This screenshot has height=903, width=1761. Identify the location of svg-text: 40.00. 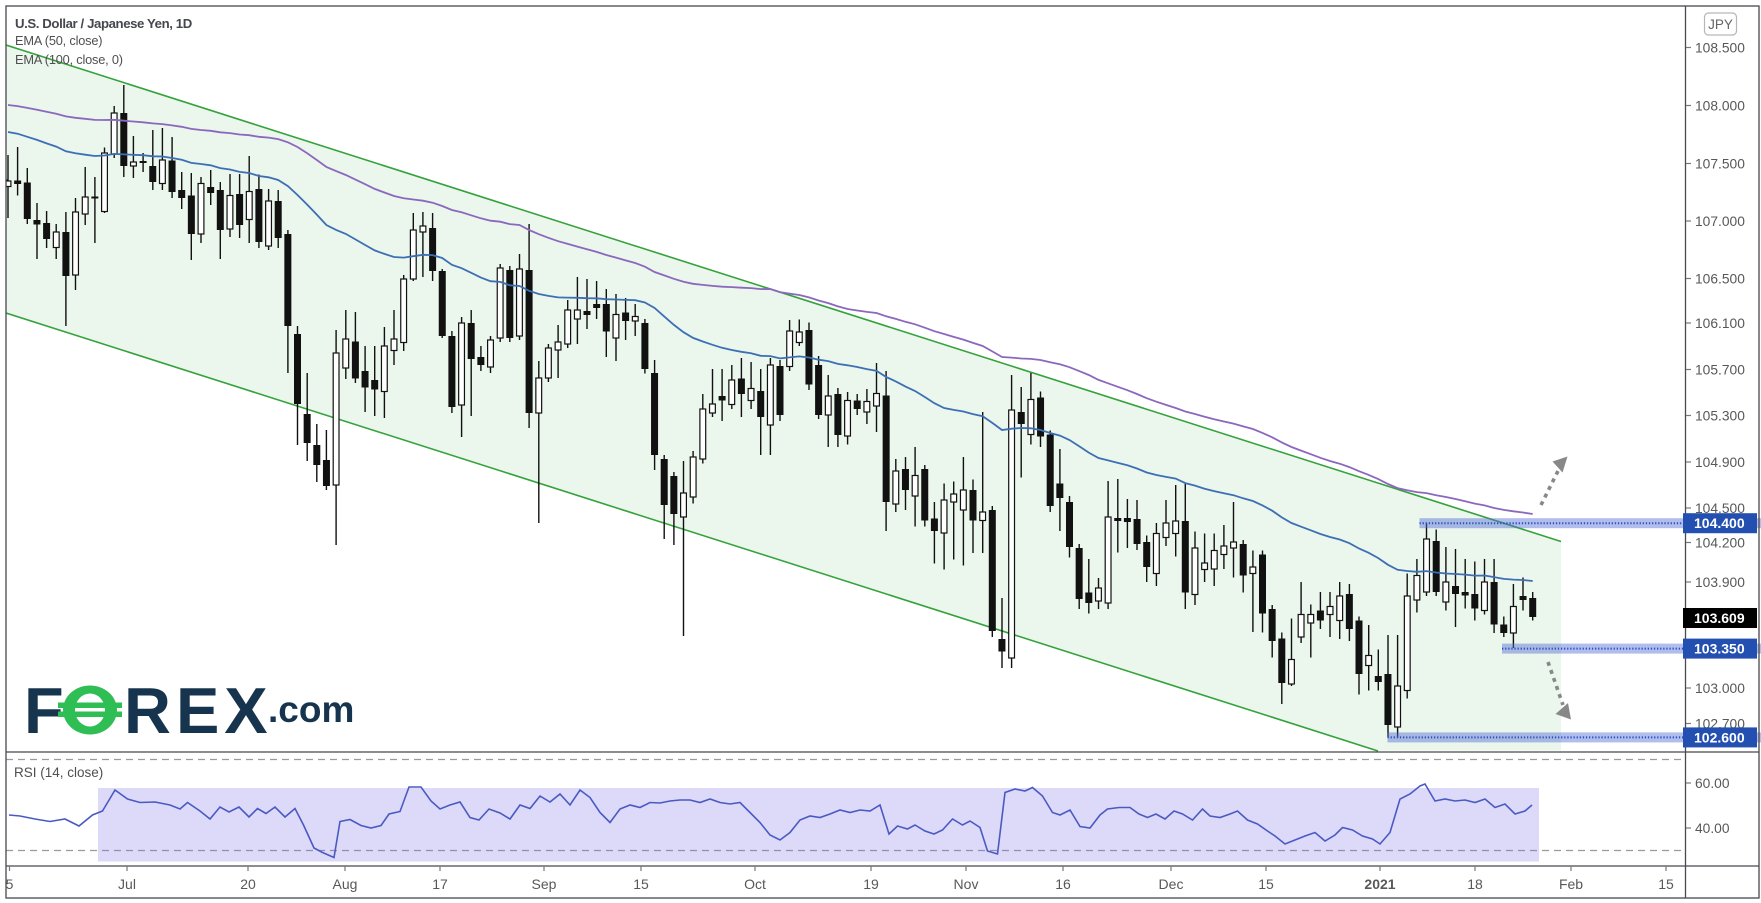
(1712, 828).